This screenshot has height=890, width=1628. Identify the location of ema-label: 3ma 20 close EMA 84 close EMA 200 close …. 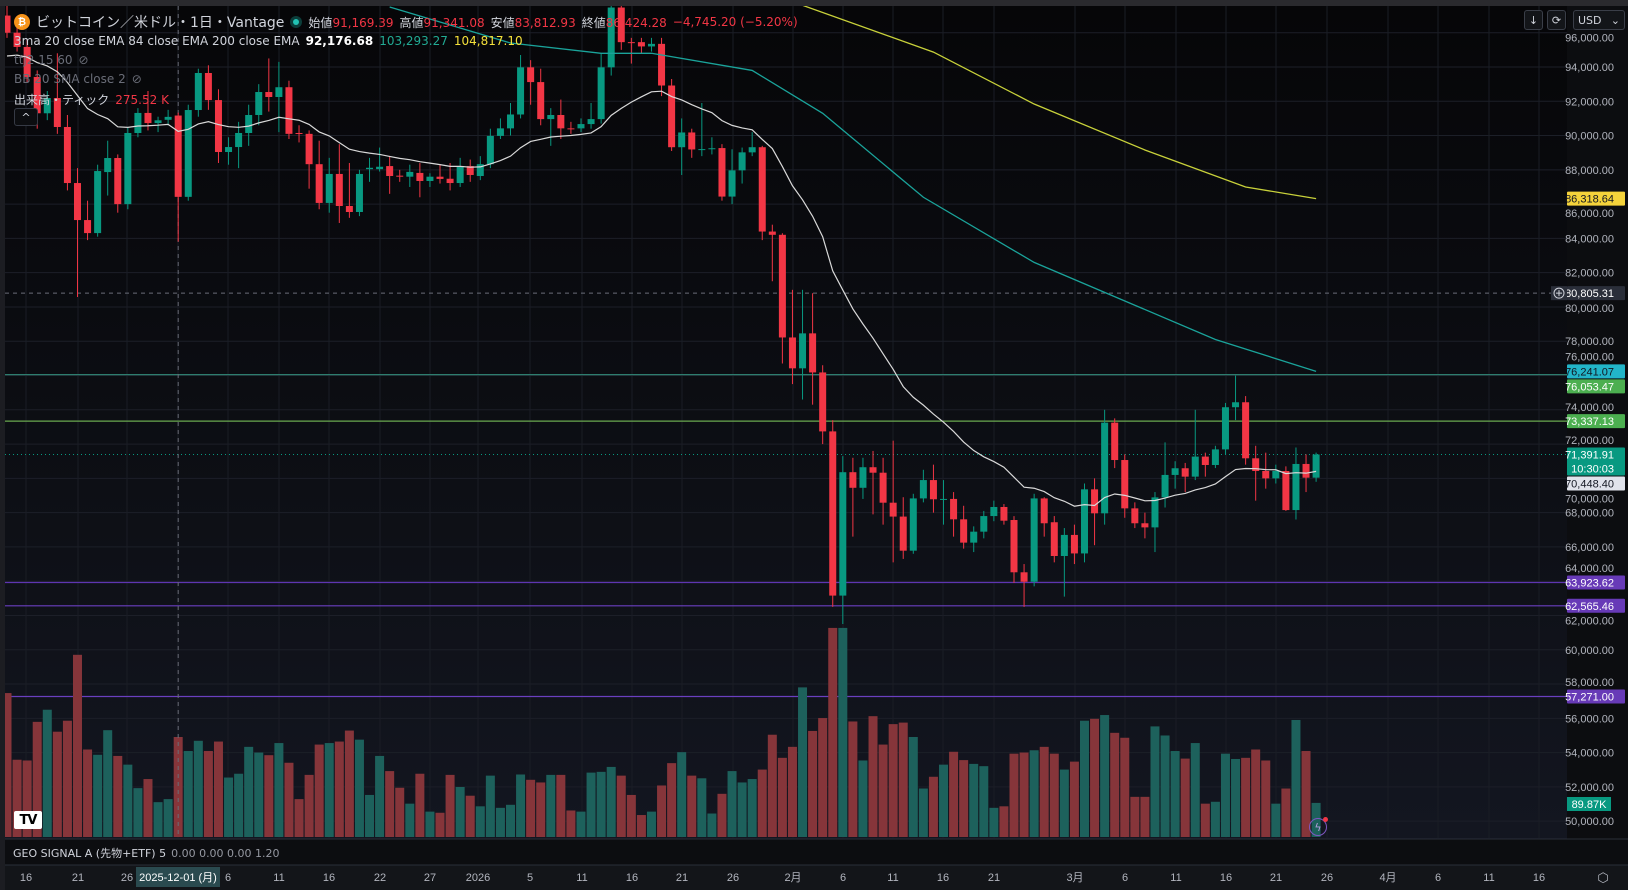
(157, 41).